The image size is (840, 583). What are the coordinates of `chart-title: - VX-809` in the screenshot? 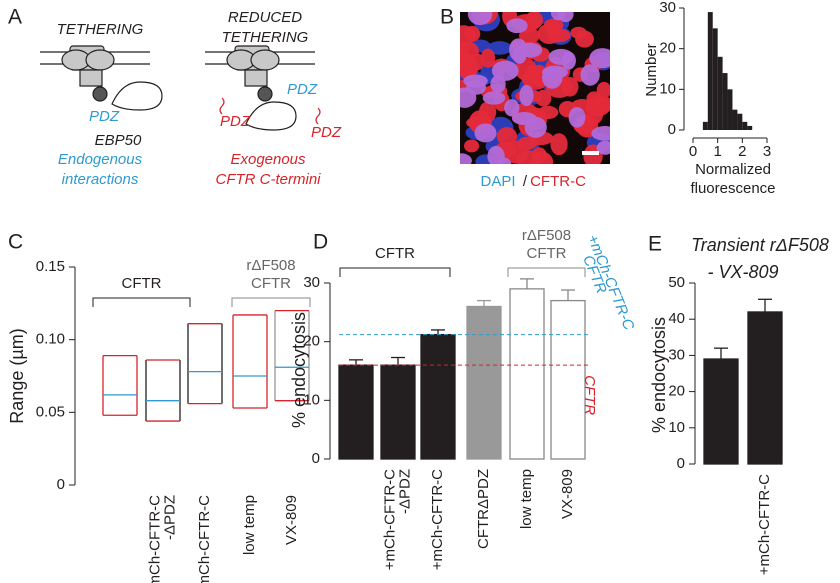 It's located at (742, 272).